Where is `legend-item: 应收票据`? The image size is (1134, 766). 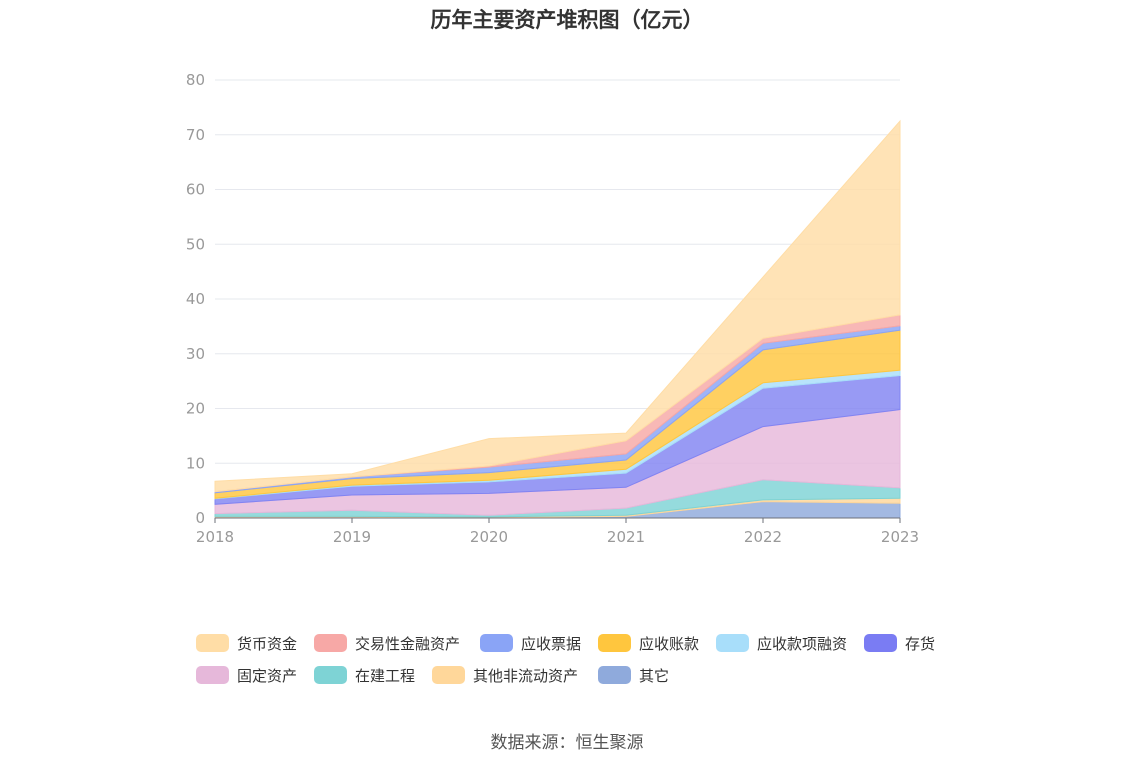 legend-item: 应收票据 is located at coordinates (530, 643).